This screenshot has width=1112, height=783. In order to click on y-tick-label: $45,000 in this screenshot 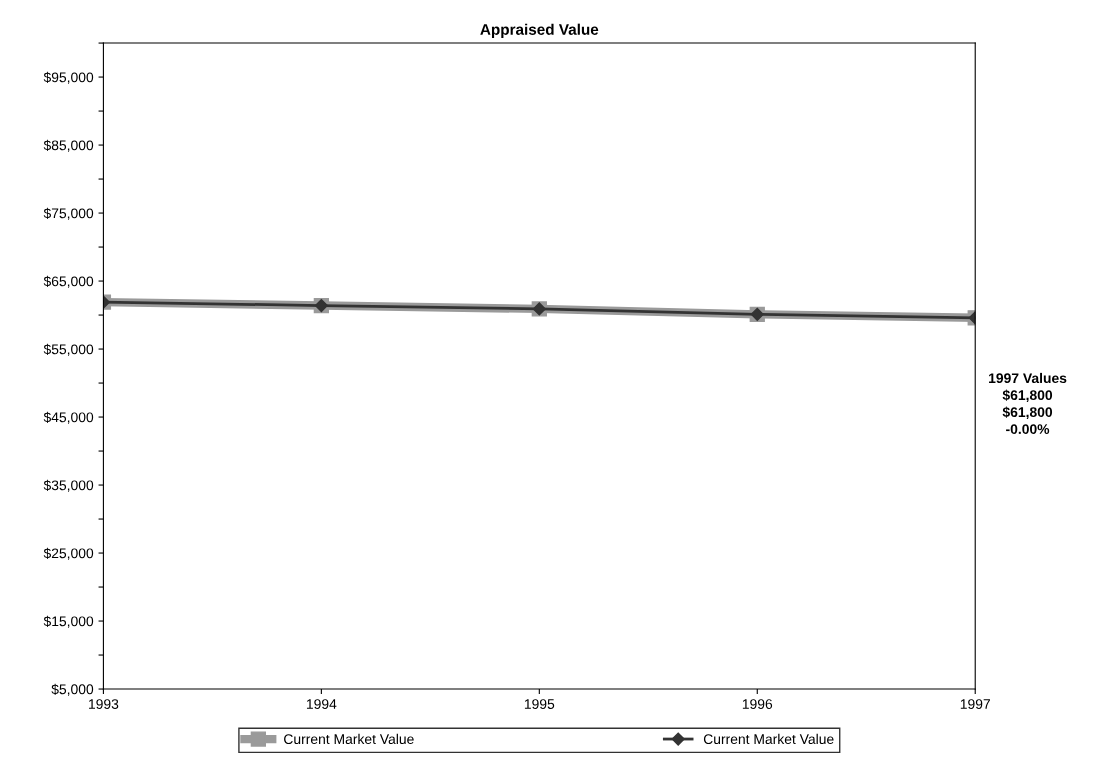, I will do `click(68, 417)`.